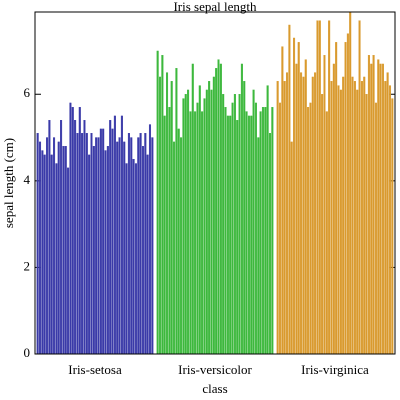 This screenshot has height=400, width=400. I want to click on x-axis-label: class, so click(214, 388).